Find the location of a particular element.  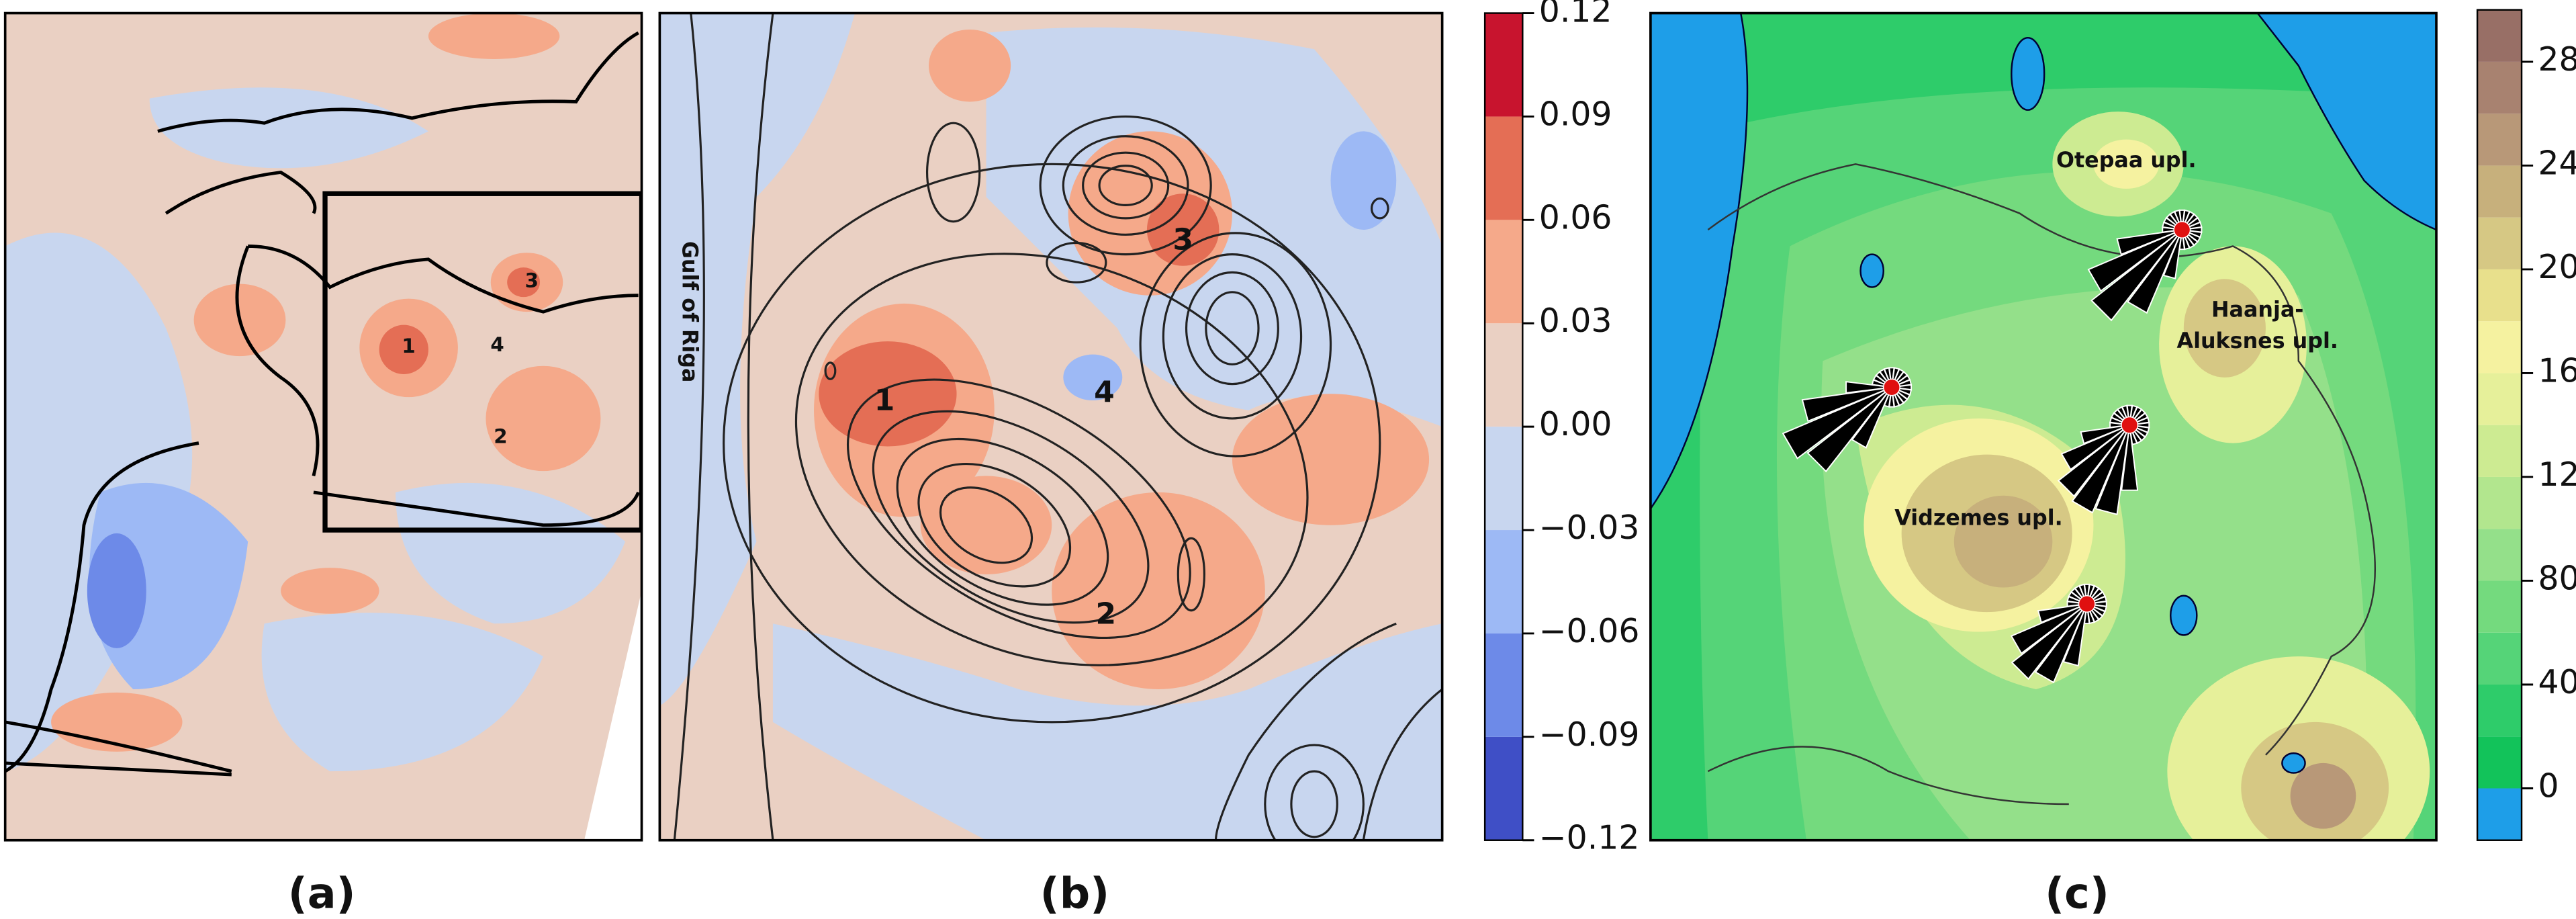

tick-label: 0.09 is located at coordinates (1575, 114).